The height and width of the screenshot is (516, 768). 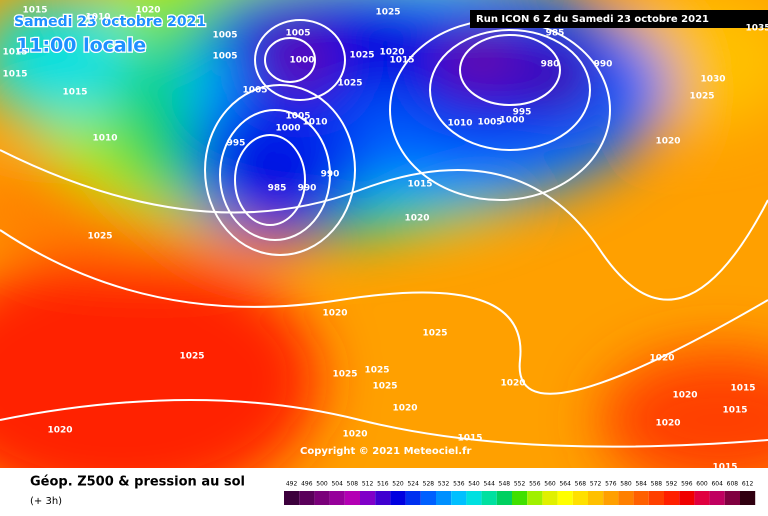 I want to click on legend-label: 588, so click(x=657, y=484).